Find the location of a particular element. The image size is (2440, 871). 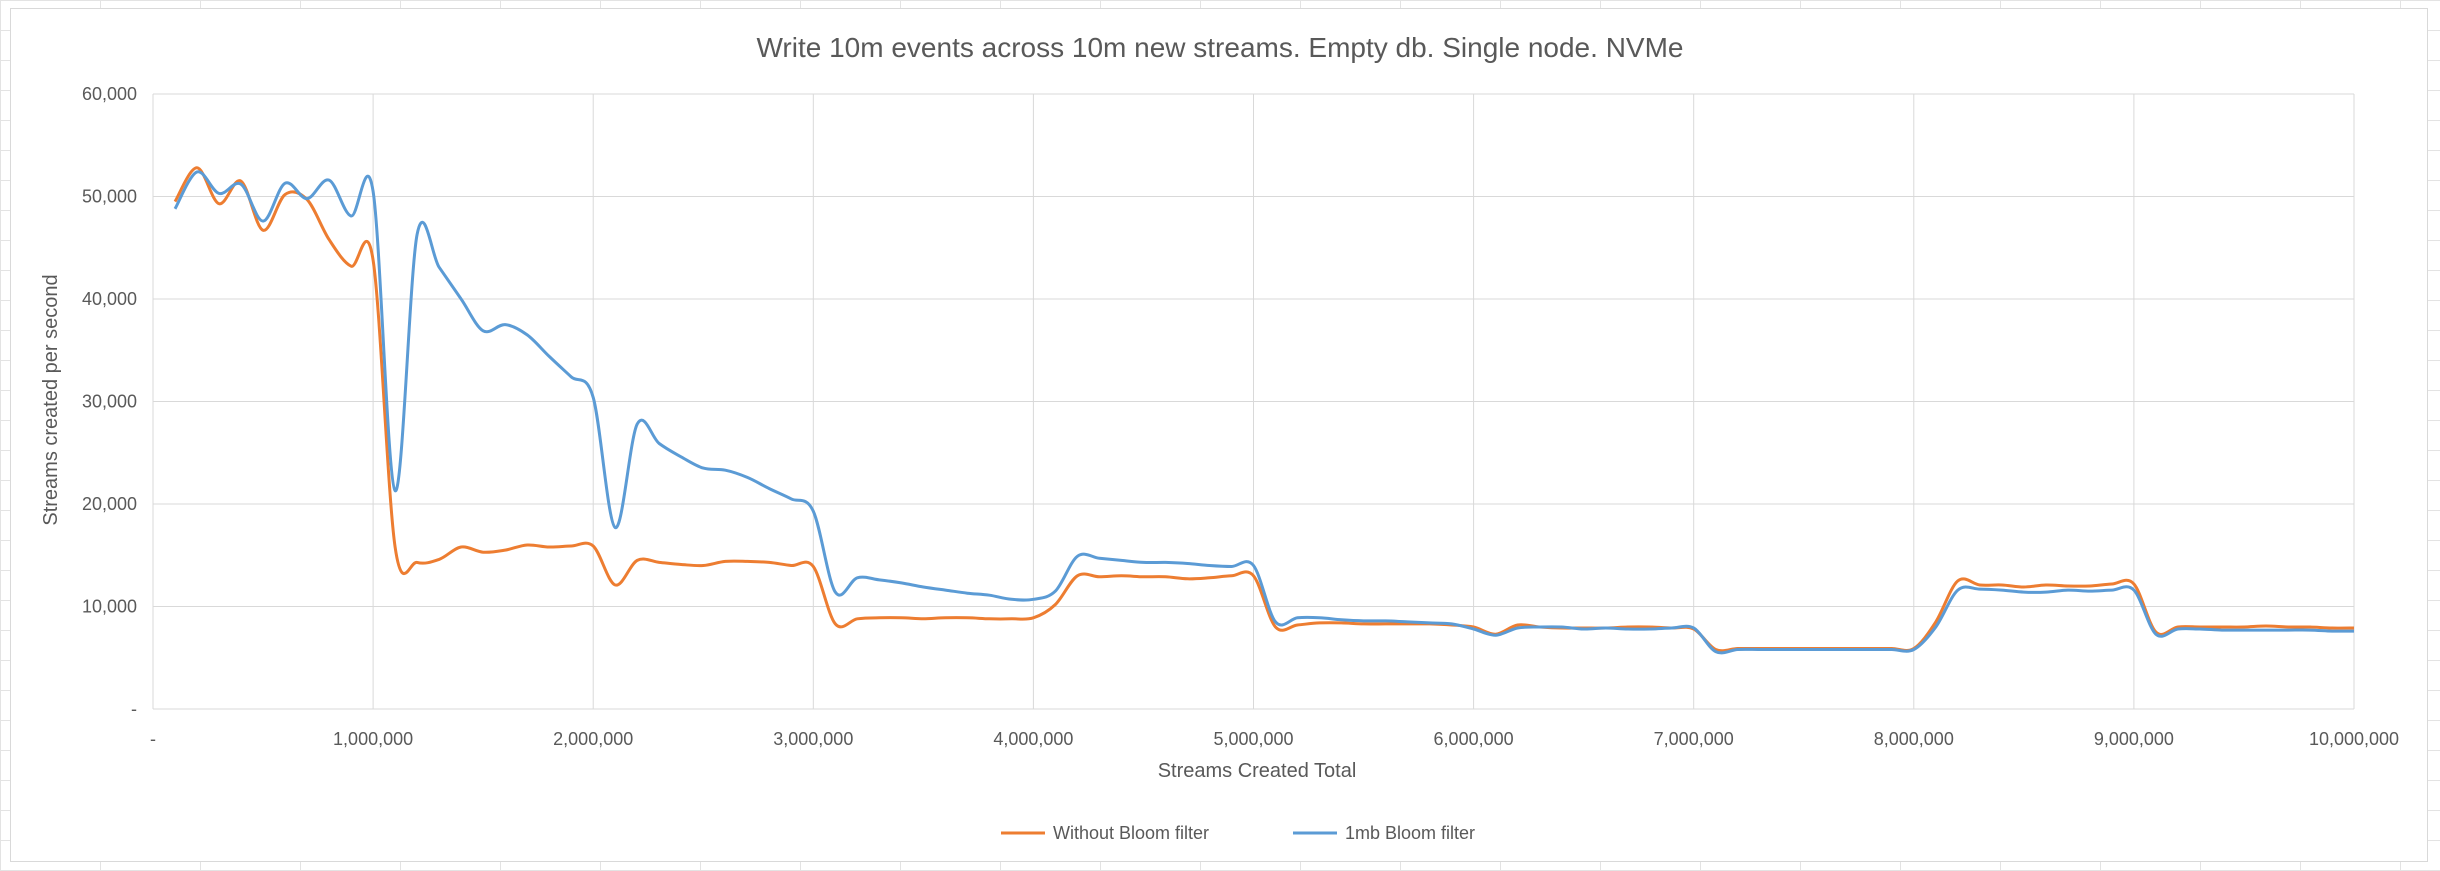

x-axis-title: Streams Created Total is located at coordinates (1257, 771).